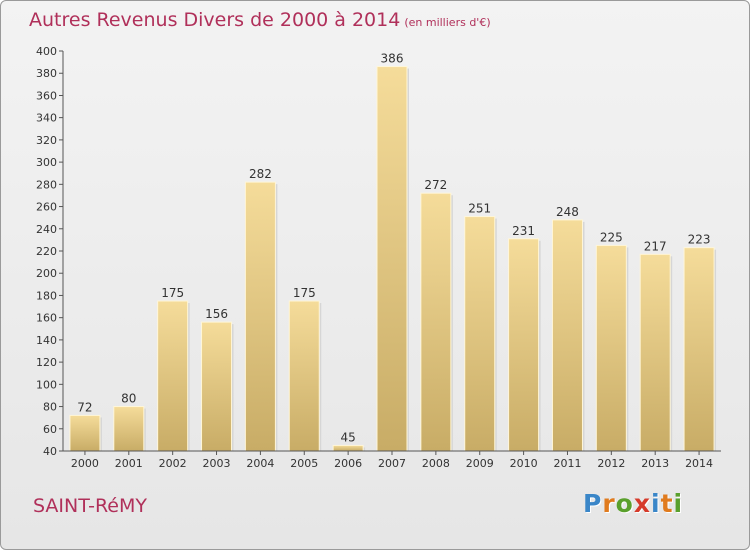 This screenshot has width=750, height=550. I want to click on y-tick-label: 180, so click(46, 295).